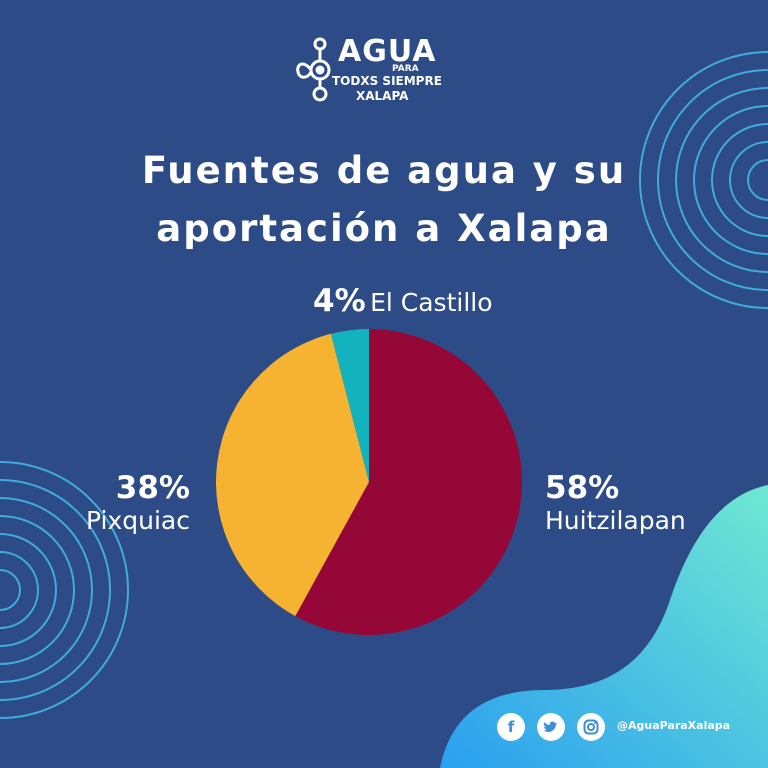  I want to click on instagram-camera-icon, so click(591, 727).